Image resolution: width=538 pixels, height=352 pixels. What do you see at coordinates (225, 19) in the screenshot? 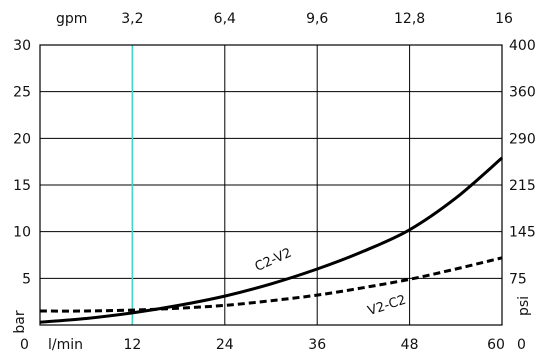
I see `top-tick-label: 6,4` at bounding box center [225, 19].